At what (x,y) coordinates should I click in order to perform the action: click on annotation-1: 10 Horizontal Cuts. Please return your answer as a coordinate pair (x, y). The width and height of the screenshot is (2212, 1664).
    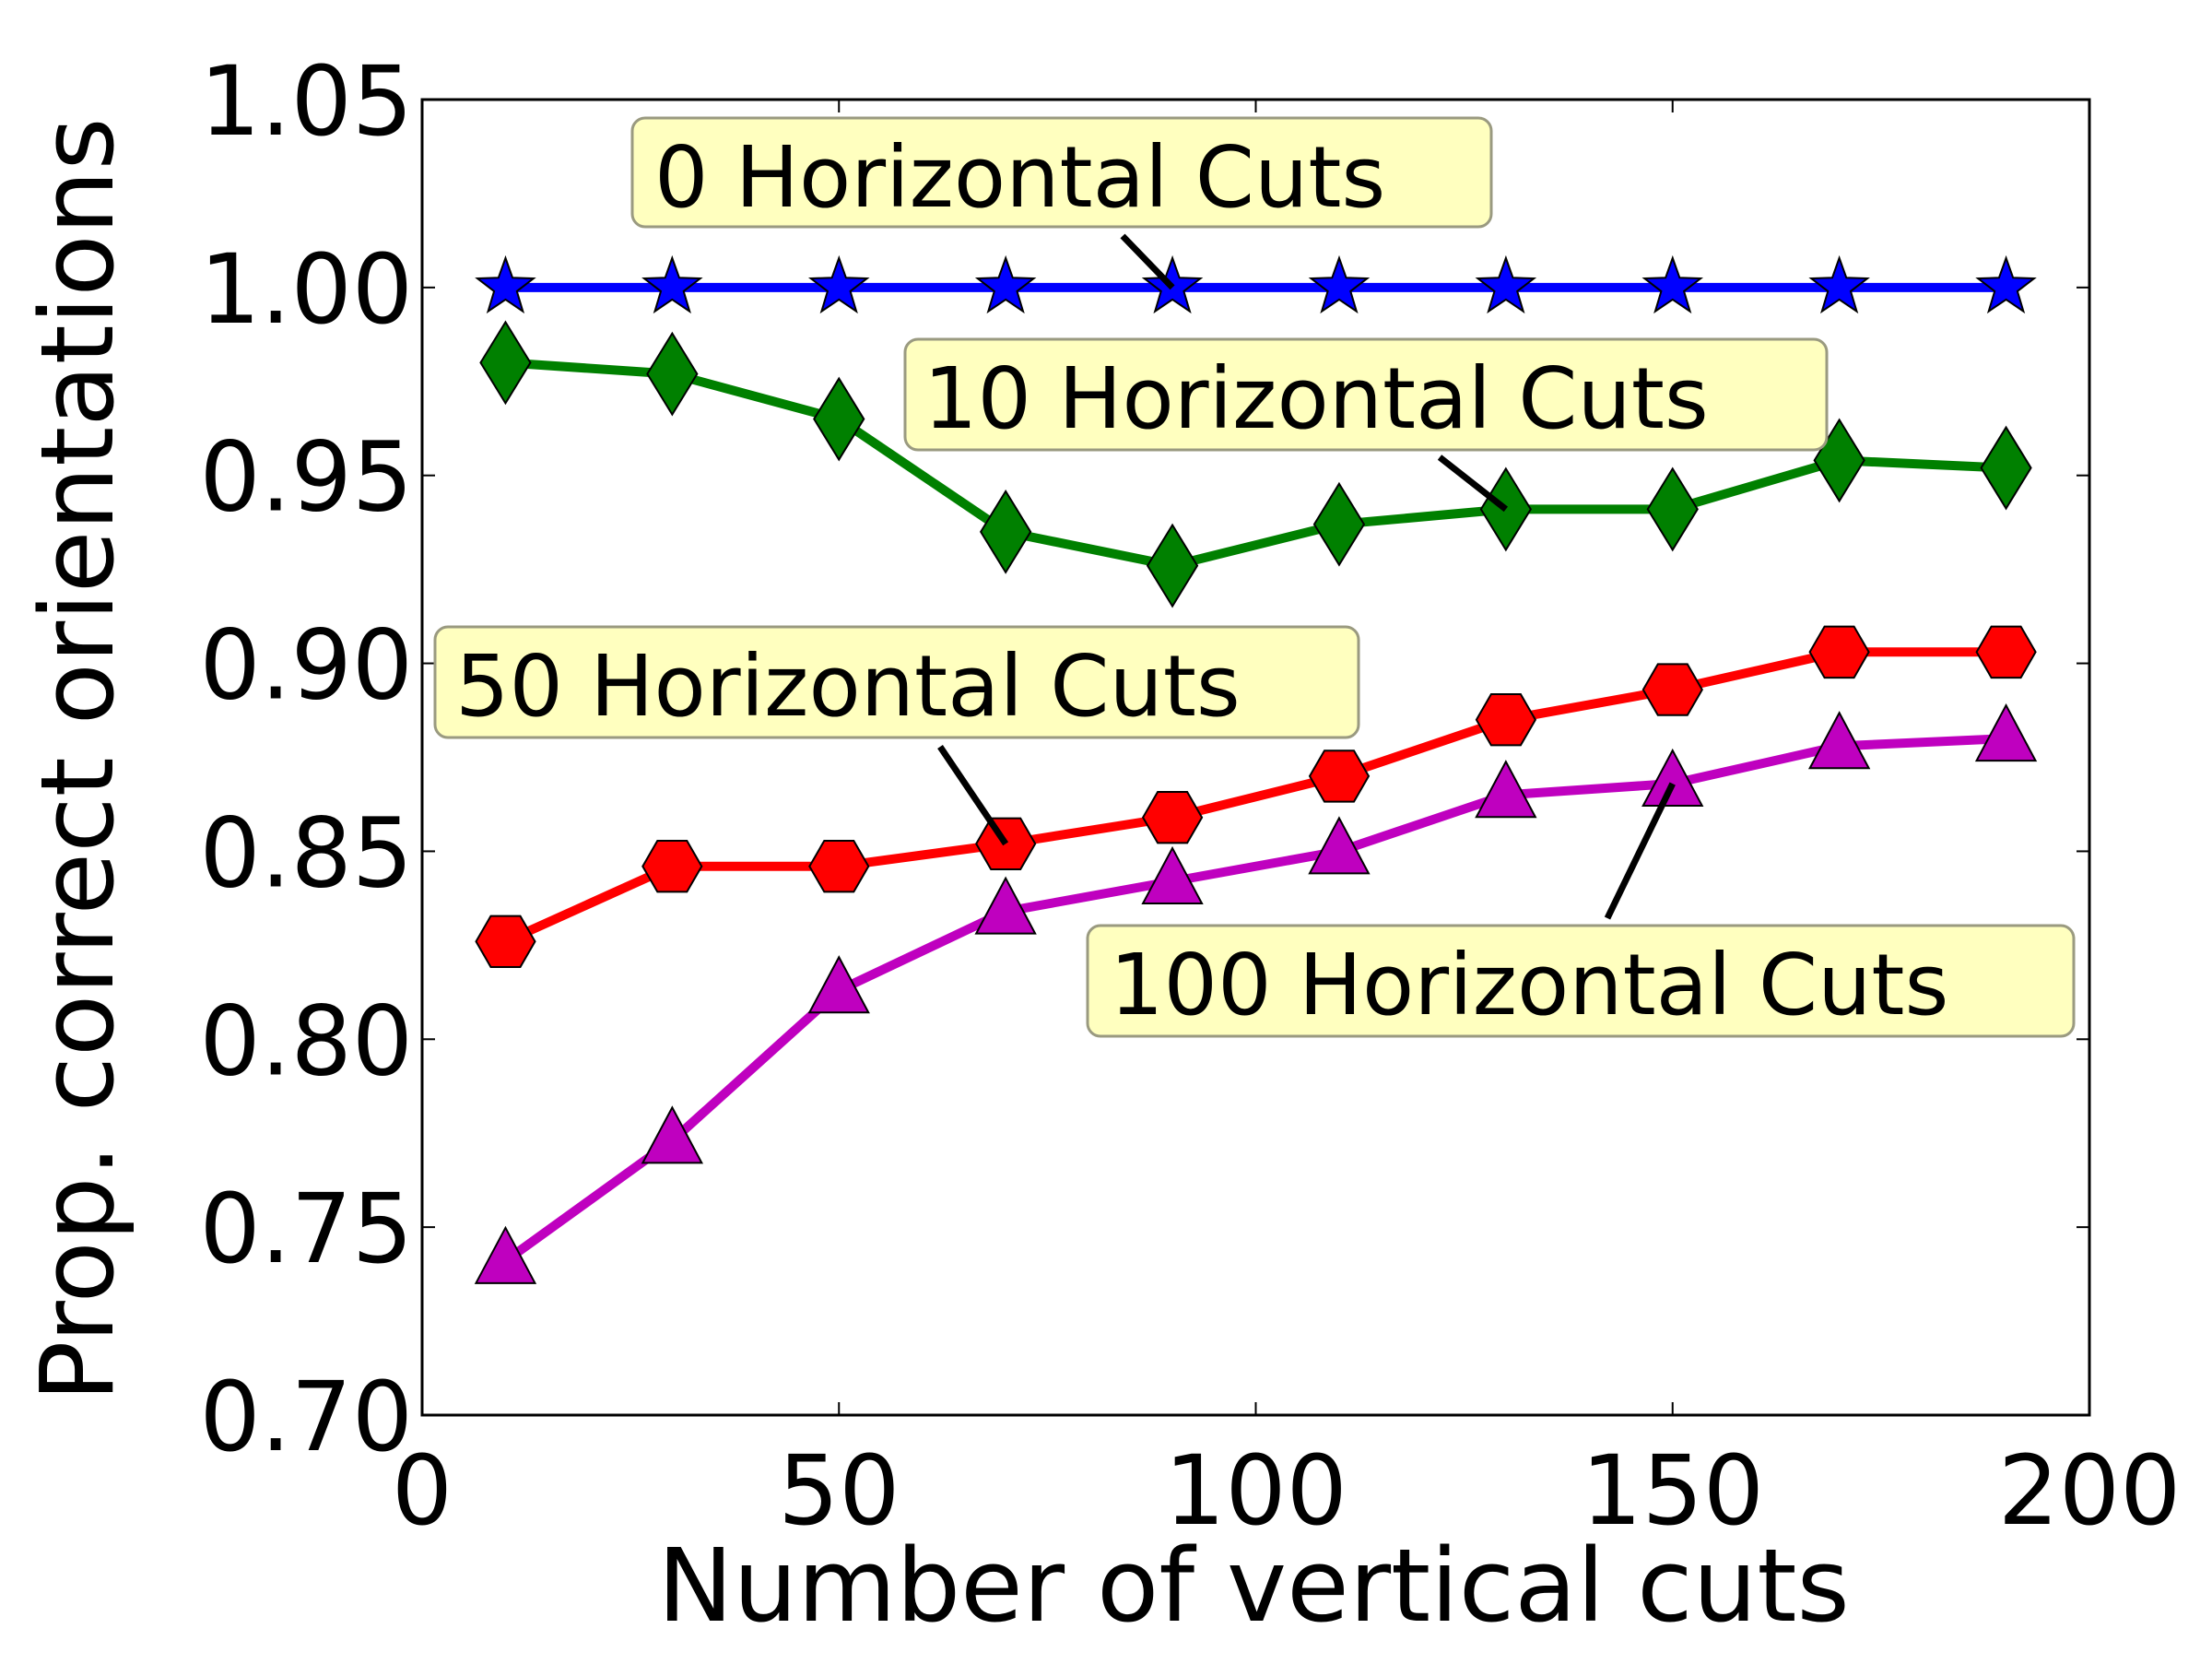
    Looking at the image, I should click on (1366, 425).